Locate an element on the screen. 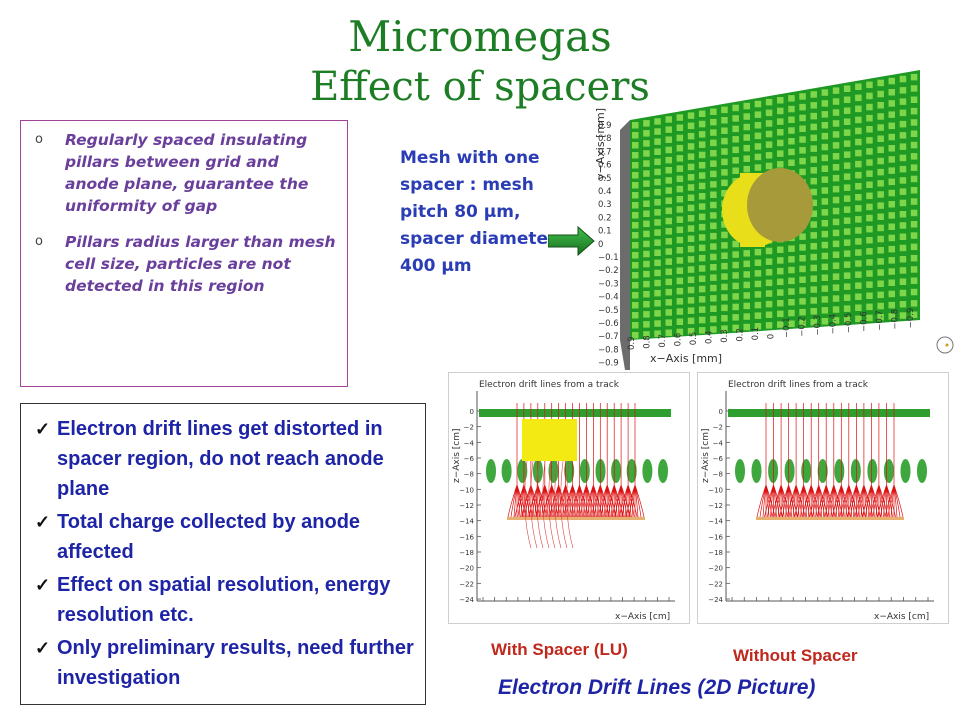 The width and height of the screenshot is (960, 720). drift-right-y-tick: −12 is located at coordinates (715, 506).